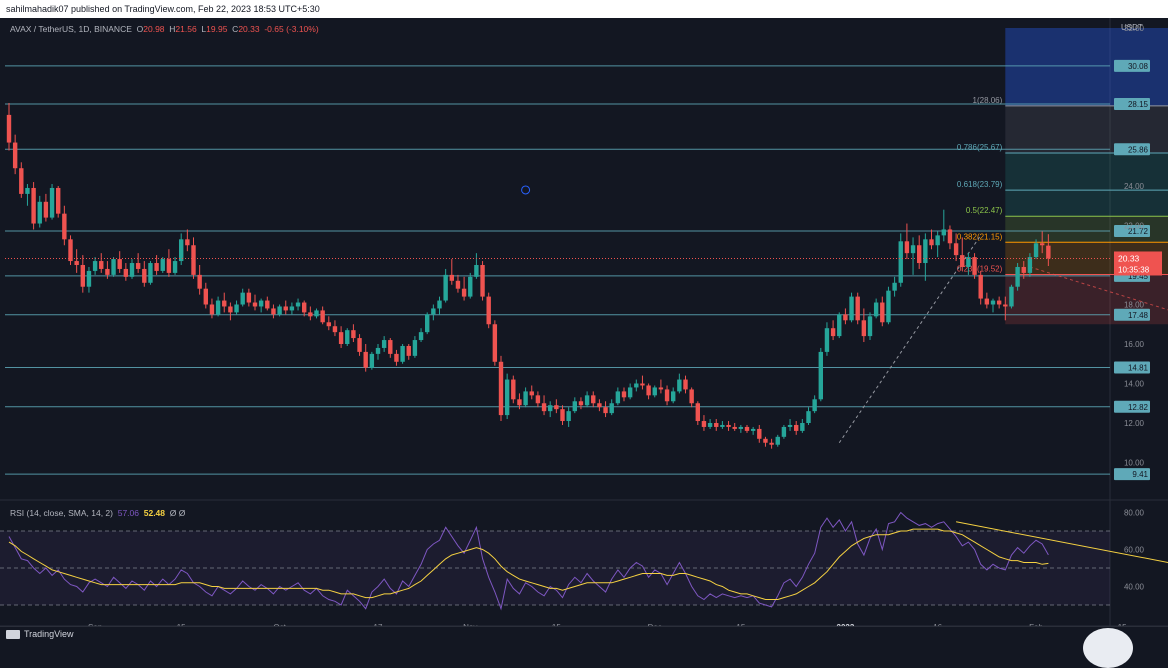  What do you see at coordinates (1134, 186) in the screenshot?
I see `price-tick-label: 24.00` at bounding box center [1134, 186].